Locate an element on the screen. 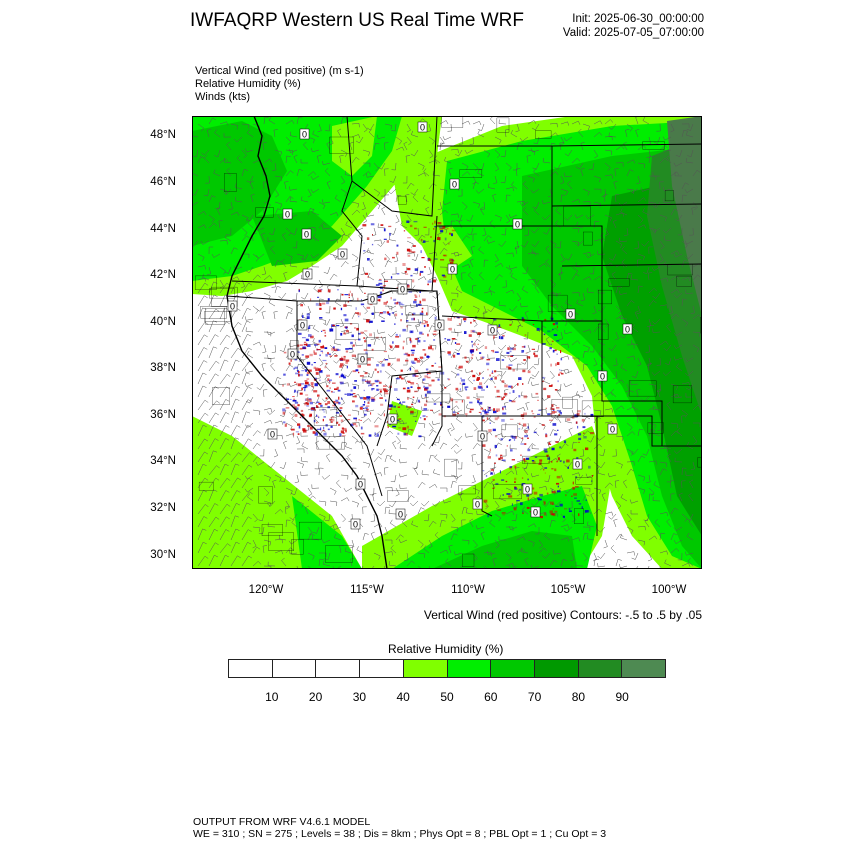 Image resolution: width=850 pixels, height=850 pixels. svg-text: 0 is located at coordinates (517, 225).